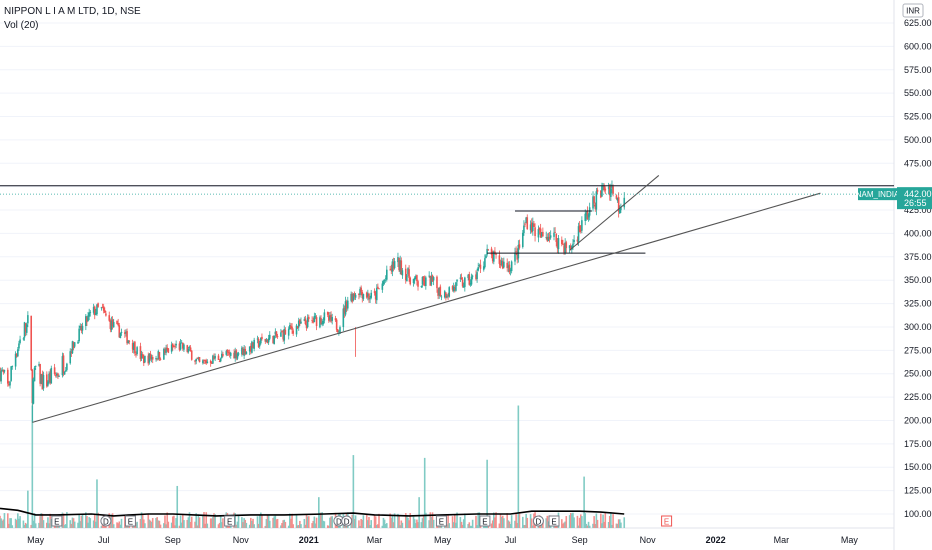  What do you see at coordinates (21, 25) in the screenshot?
I see `indicator-label: Vol (20)` at bounding box center [21, 25].